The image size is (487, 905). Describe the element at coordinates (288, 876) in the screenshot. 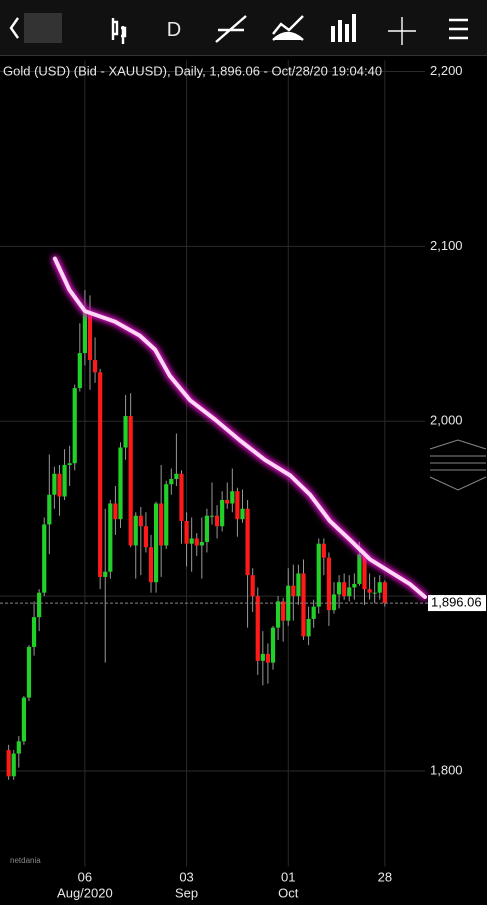

I see `x-tick-label: 01` at that location.